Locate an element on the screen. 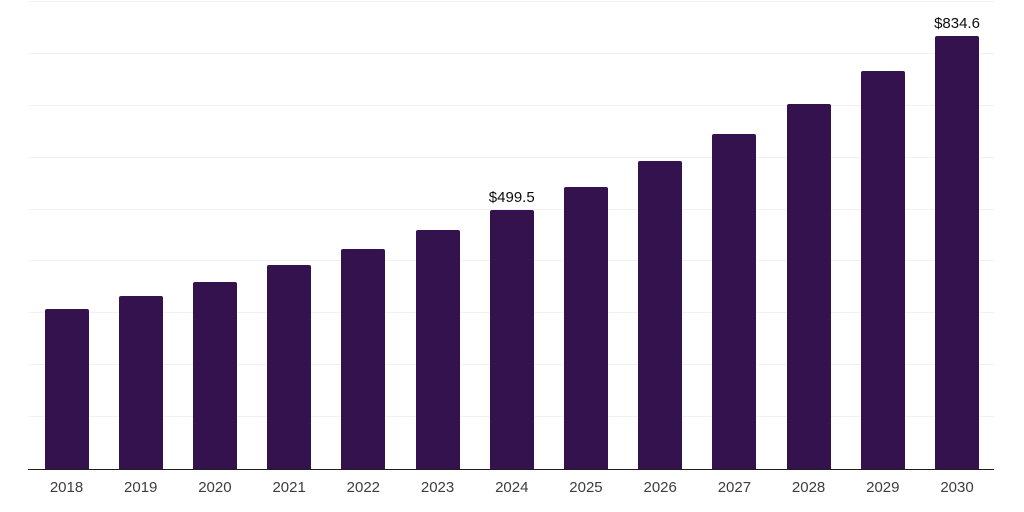  bar-2018 is located at coordinates (66, 388).